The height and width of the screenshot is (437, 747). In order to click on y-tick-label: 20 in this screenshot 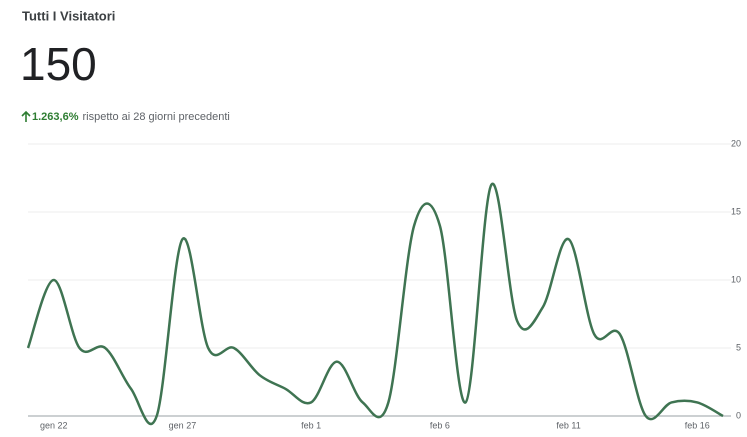, I will do `click(736, 143)`.